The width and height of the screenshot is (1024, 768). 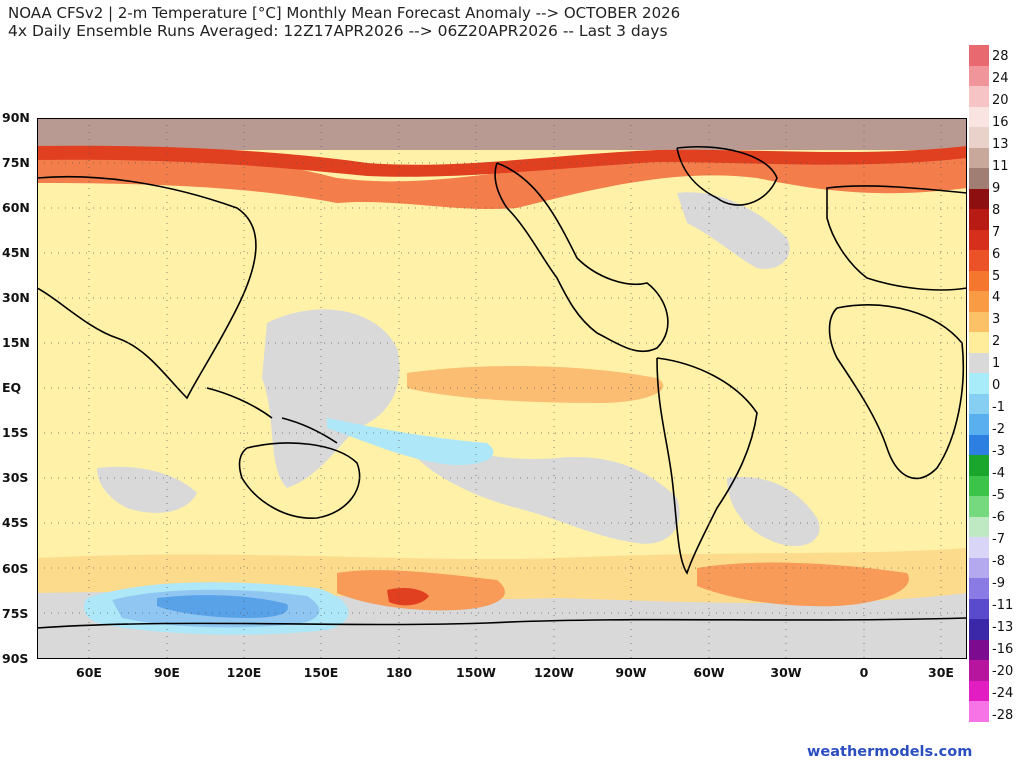 I want to click on coast-greenland, so click(x=727, y=175).